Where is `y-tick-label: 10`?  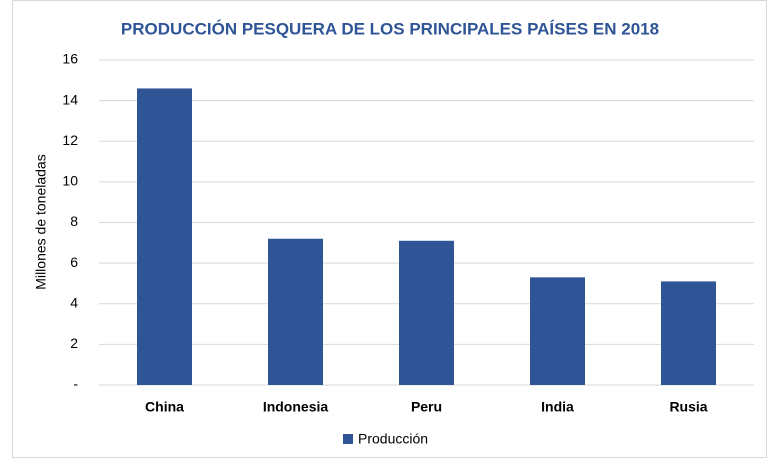 y-tick-label: 10 is located at coordinates (70, 181).